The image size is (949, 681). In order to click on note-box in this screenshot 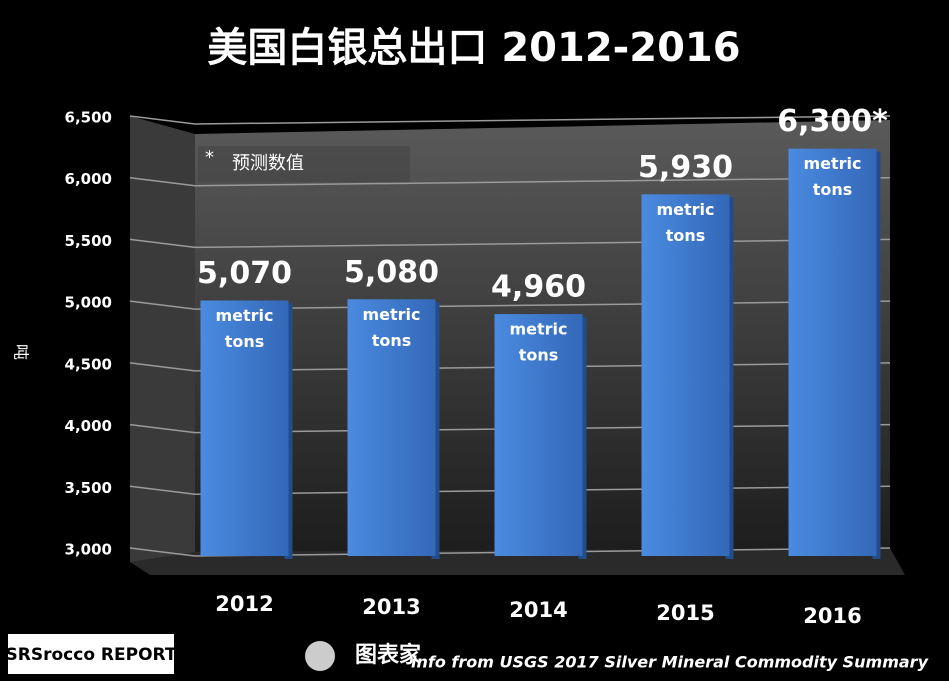, I will do `click(304, 164)`.